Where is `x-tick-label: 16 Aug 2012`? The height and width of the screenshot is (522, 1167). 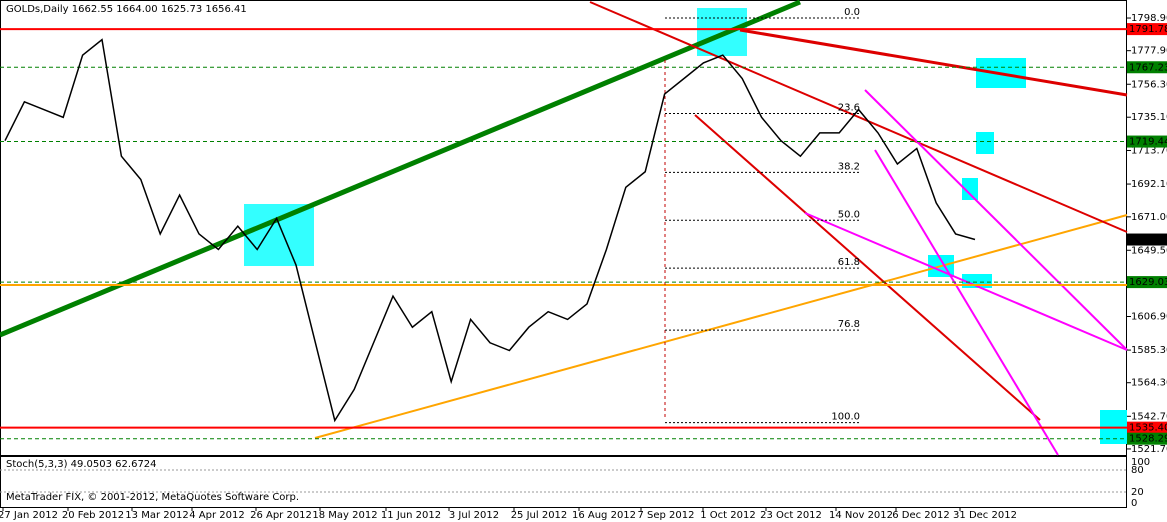
x-tick-label: 16 Aug 2012 is located at coordinates (604, 515).